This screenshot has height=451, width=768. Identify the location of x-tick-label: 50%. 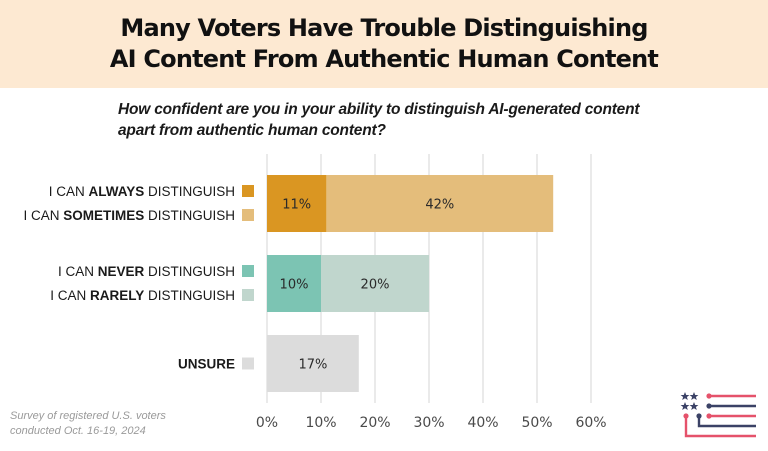
(536, 423).